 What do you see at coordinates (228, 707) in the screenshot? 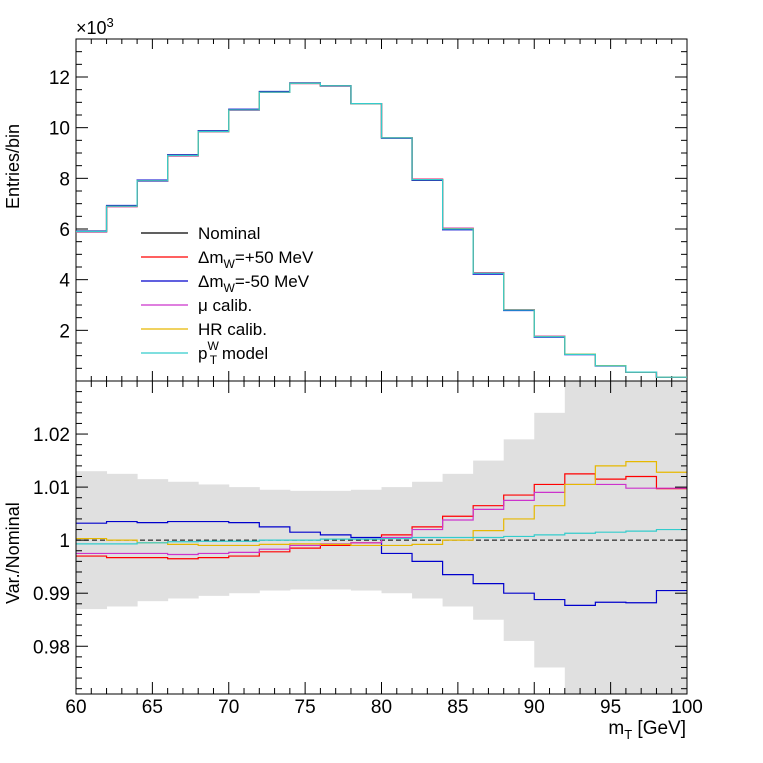
I see `x-tick-label: 70` at bounding box center [228, 707].